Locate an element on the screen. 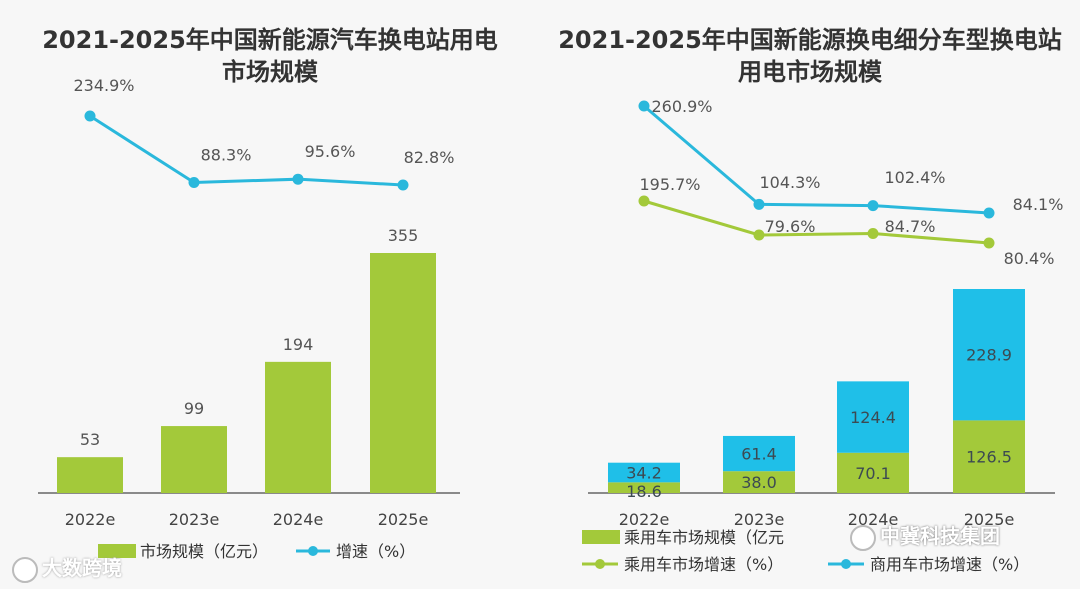 This screenshot has width=1080, height=589. chart1-x-tick-2023e: 2023e is located at coordinates (194, 519).